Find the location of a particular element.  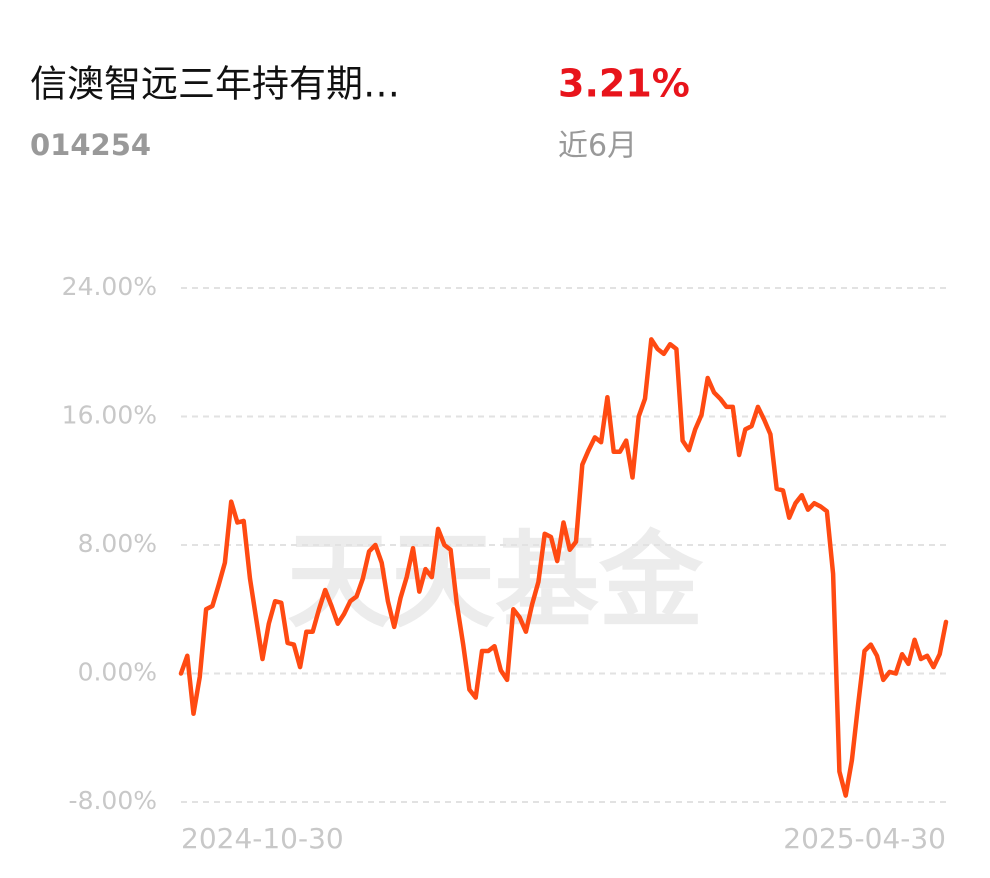

return-period: 近6月 is located at coordinates (597, 146).